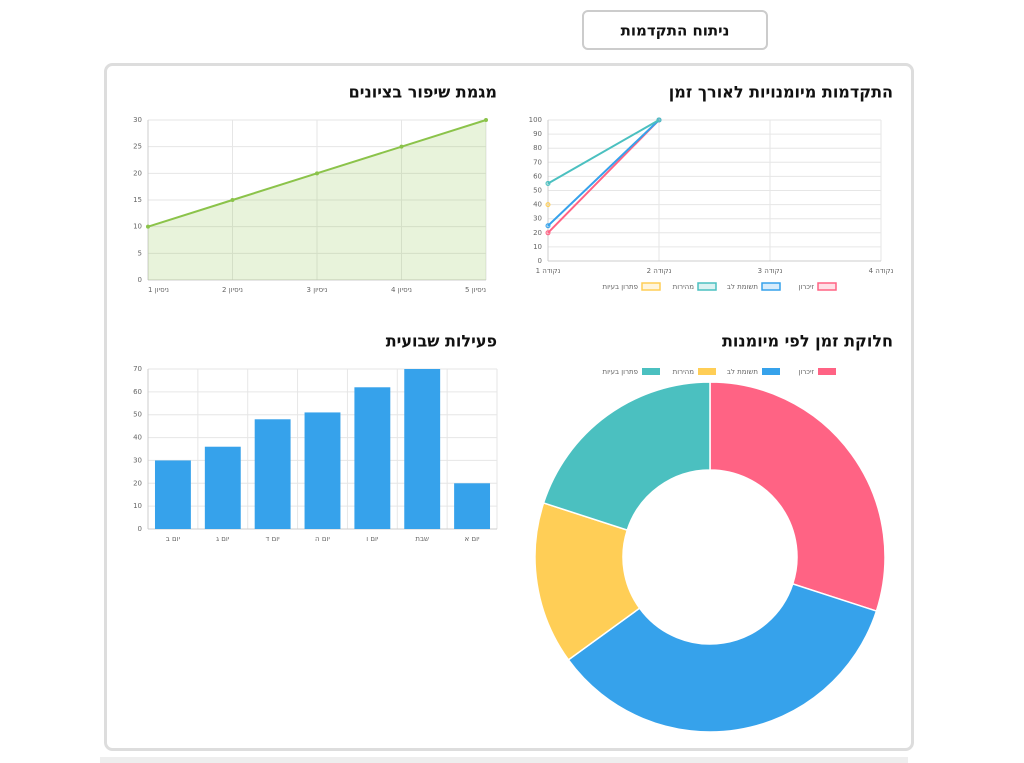 The image size is (1024, 763). What do you see at coordinates (781, 92) in the screenshot?
I see `chart-title: התקדמות מיומנויות לאורך זמן` at bounding box center [781, 92].